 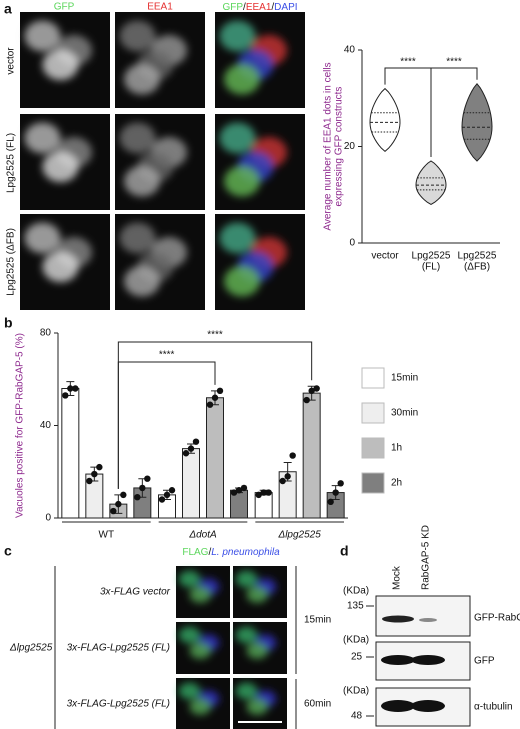 I want to click on y-axis-label: Average number of EEA1 dots in cells, so click(x=328, y=146).